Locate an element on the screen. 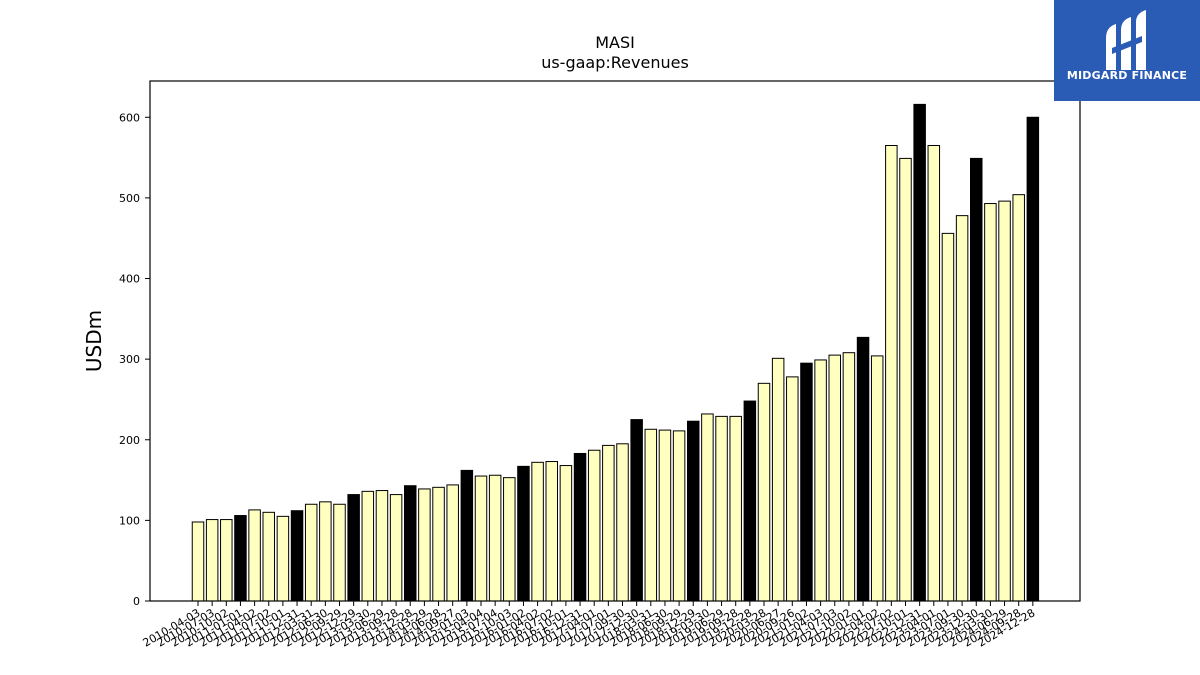 The width and height of the screenshot is (1200, 675). chart-subtitle: us-gaap:Revenues is located at coordinates (615, 62).